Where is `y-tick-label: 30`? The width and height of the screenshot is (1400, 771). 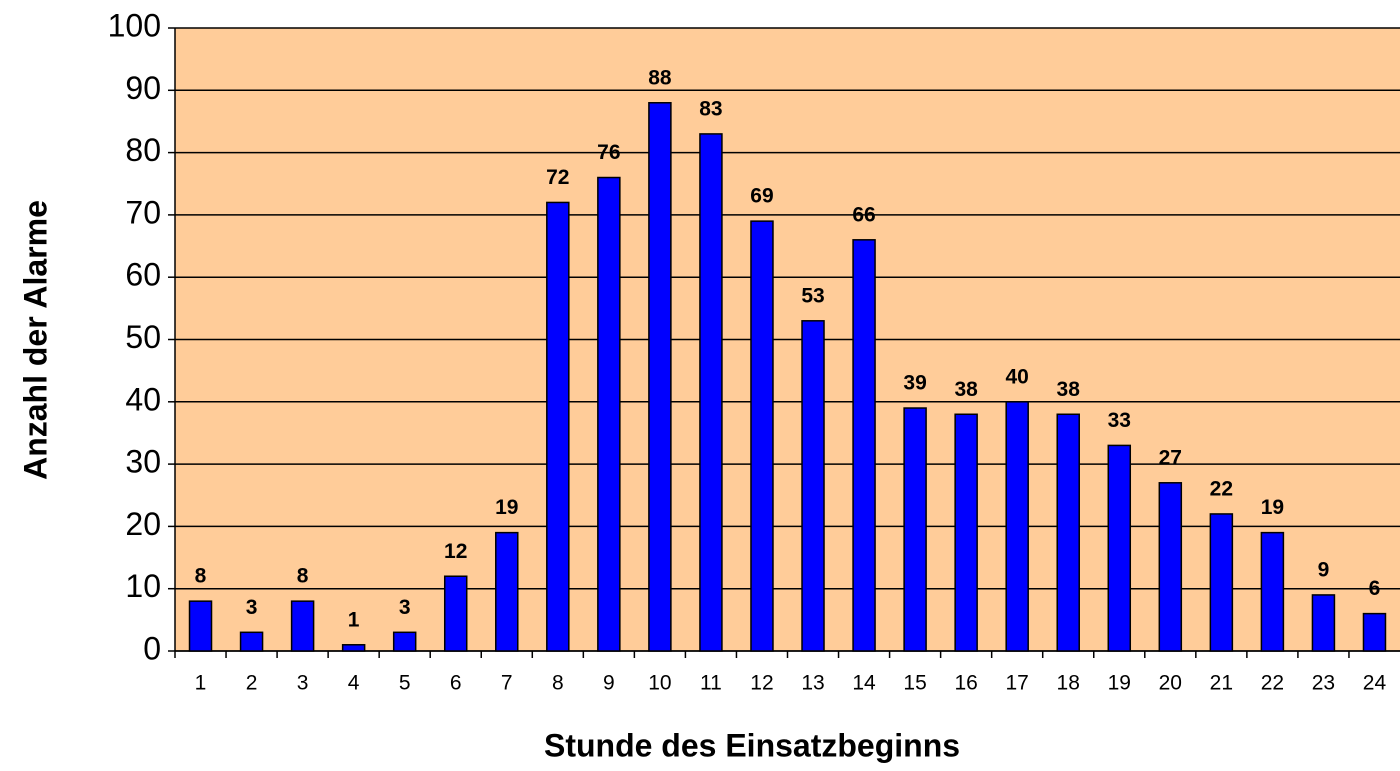 y-tick-label: 30 is located at coordinates (143, 462).